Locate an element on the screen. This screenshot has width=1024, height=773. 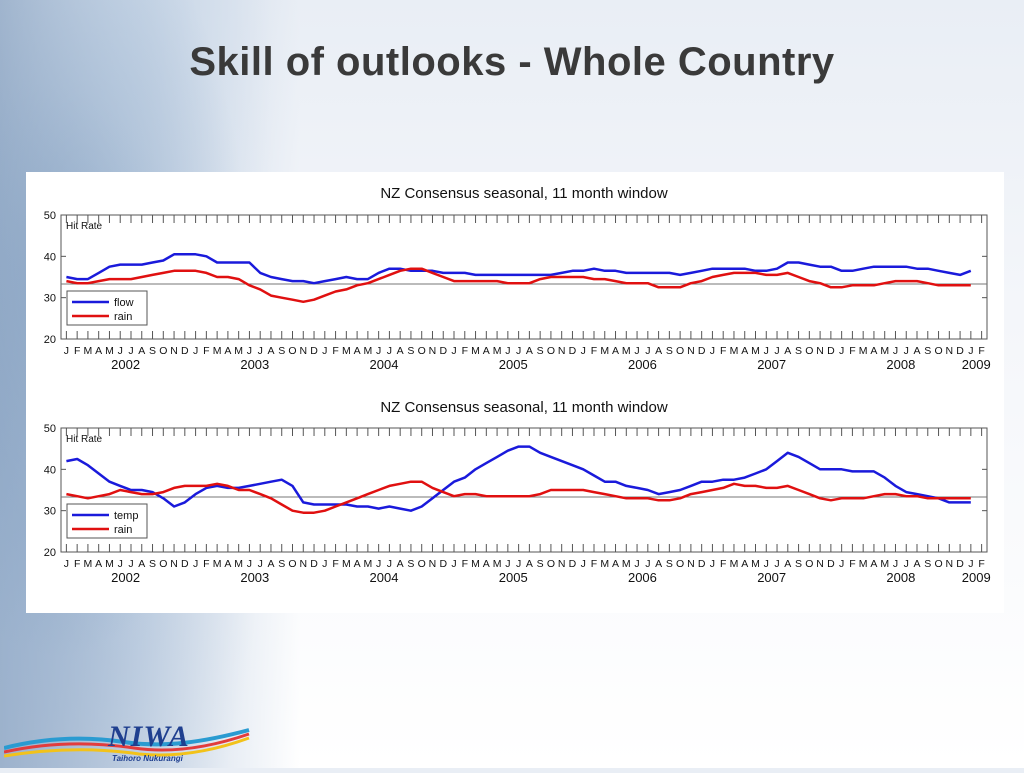
chart1-ytick-label: 20 is located at coordinates (50, 340).